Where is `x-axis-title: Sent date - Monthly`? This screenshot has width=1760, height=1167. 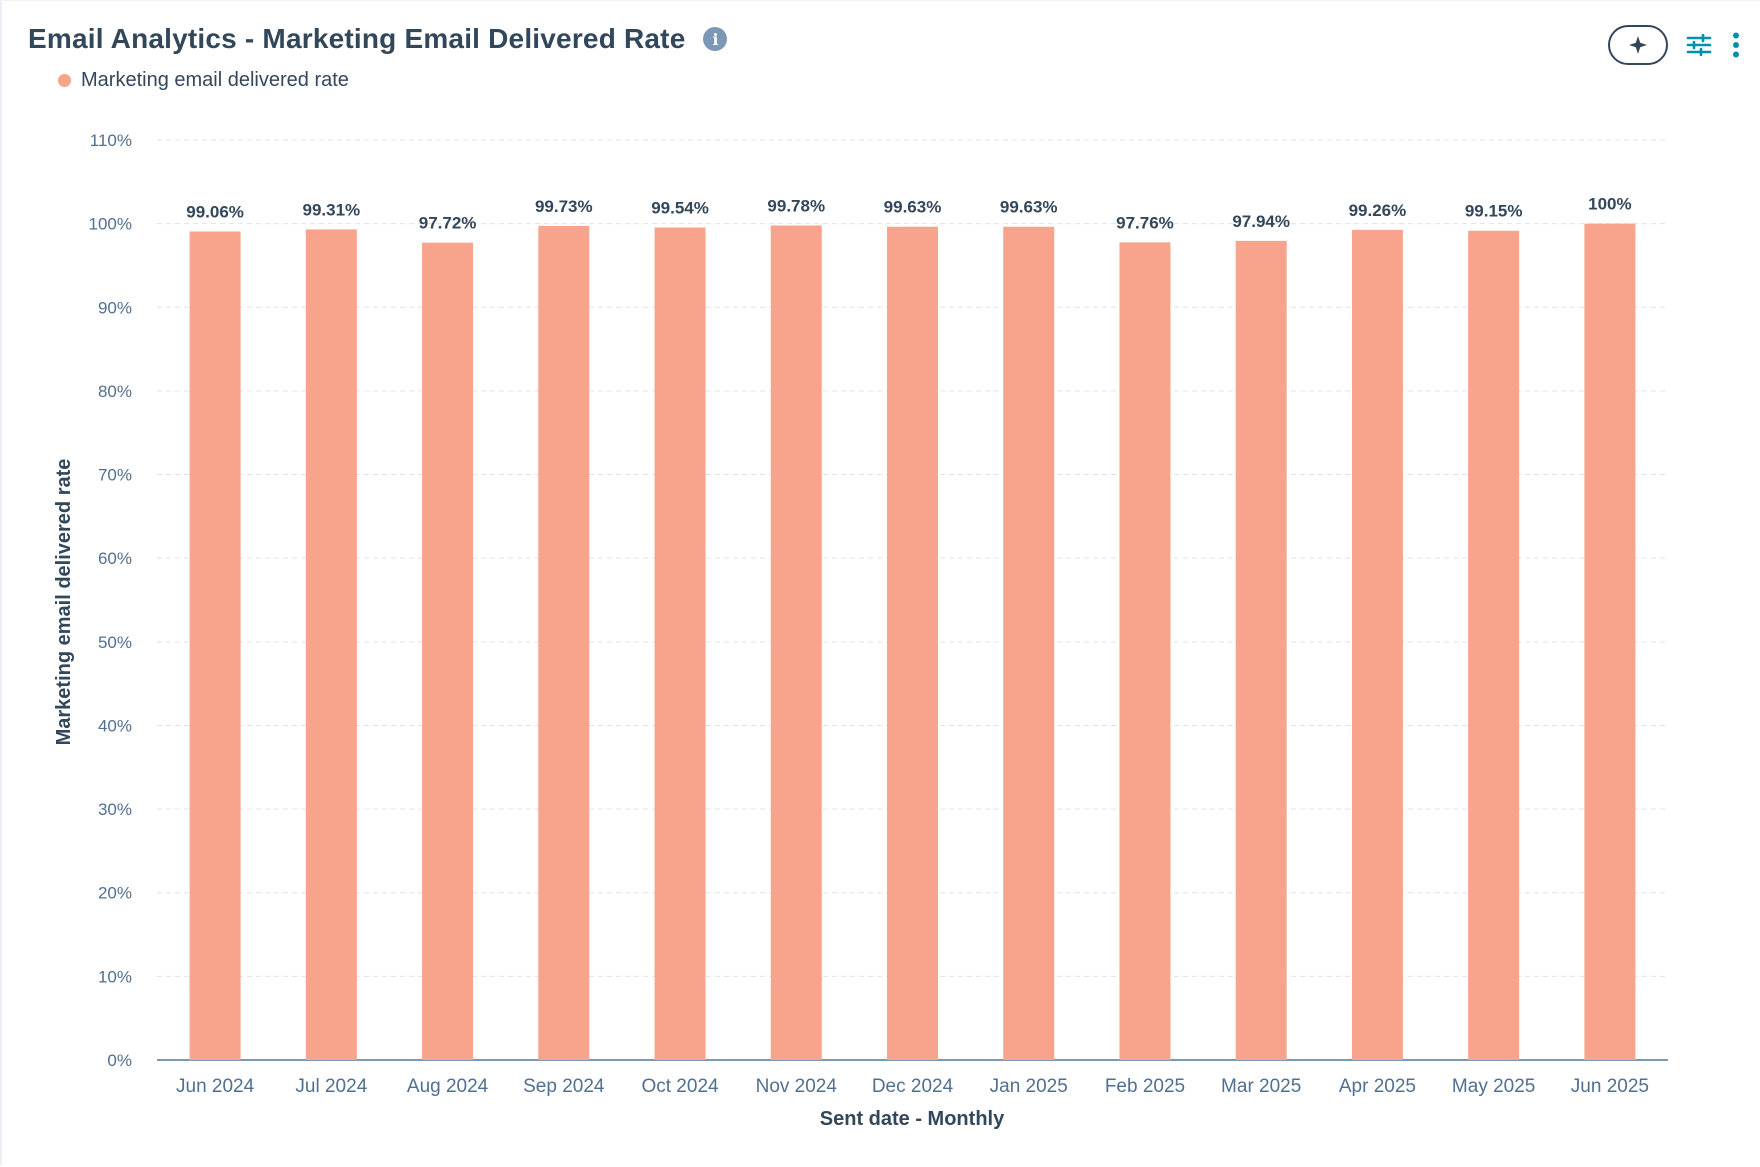 x-axis-title: Sent date - Monthly is located at coordinates (912, 1119).